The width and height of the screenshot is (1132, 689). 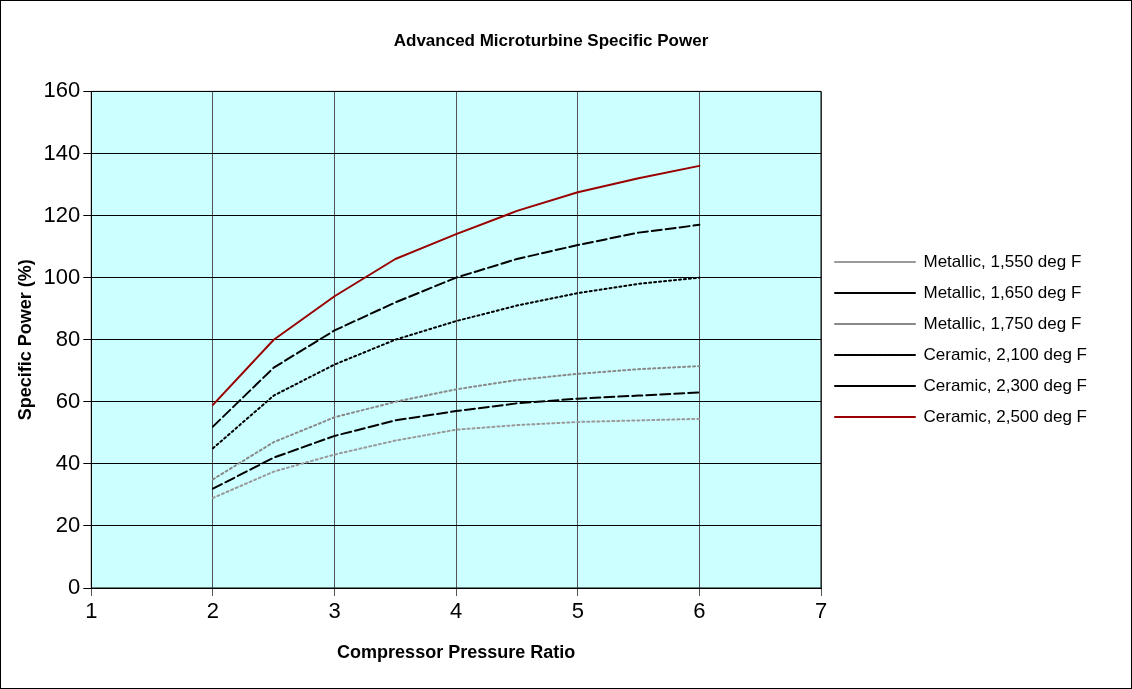 What do you see at coordinates (551, 40) in the screenshot?
I see `chart-title: Advanced Microturbine Specific Power` at bounding box center [551, 40].